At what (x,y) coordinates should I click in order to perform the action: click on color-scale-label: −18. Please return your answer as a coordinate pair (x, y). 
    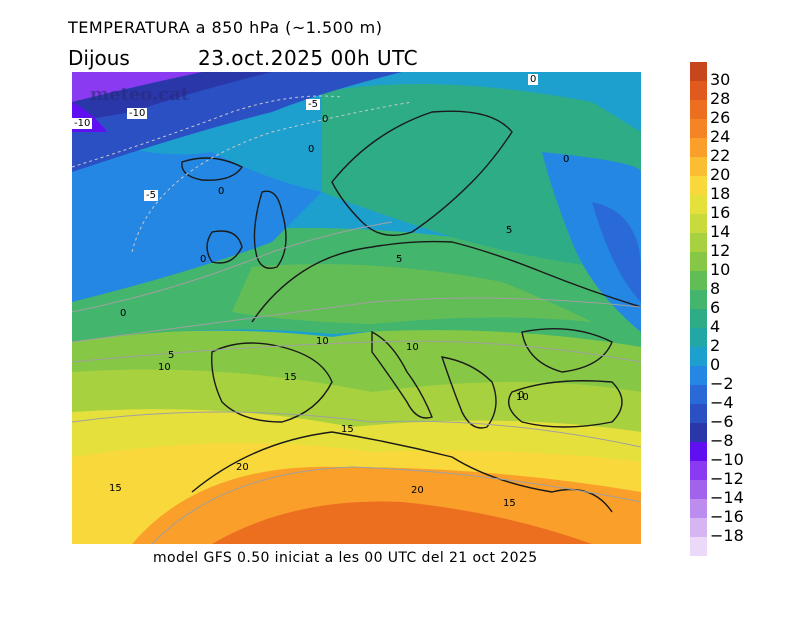
    Looking at the image, I should click on (727, 535).